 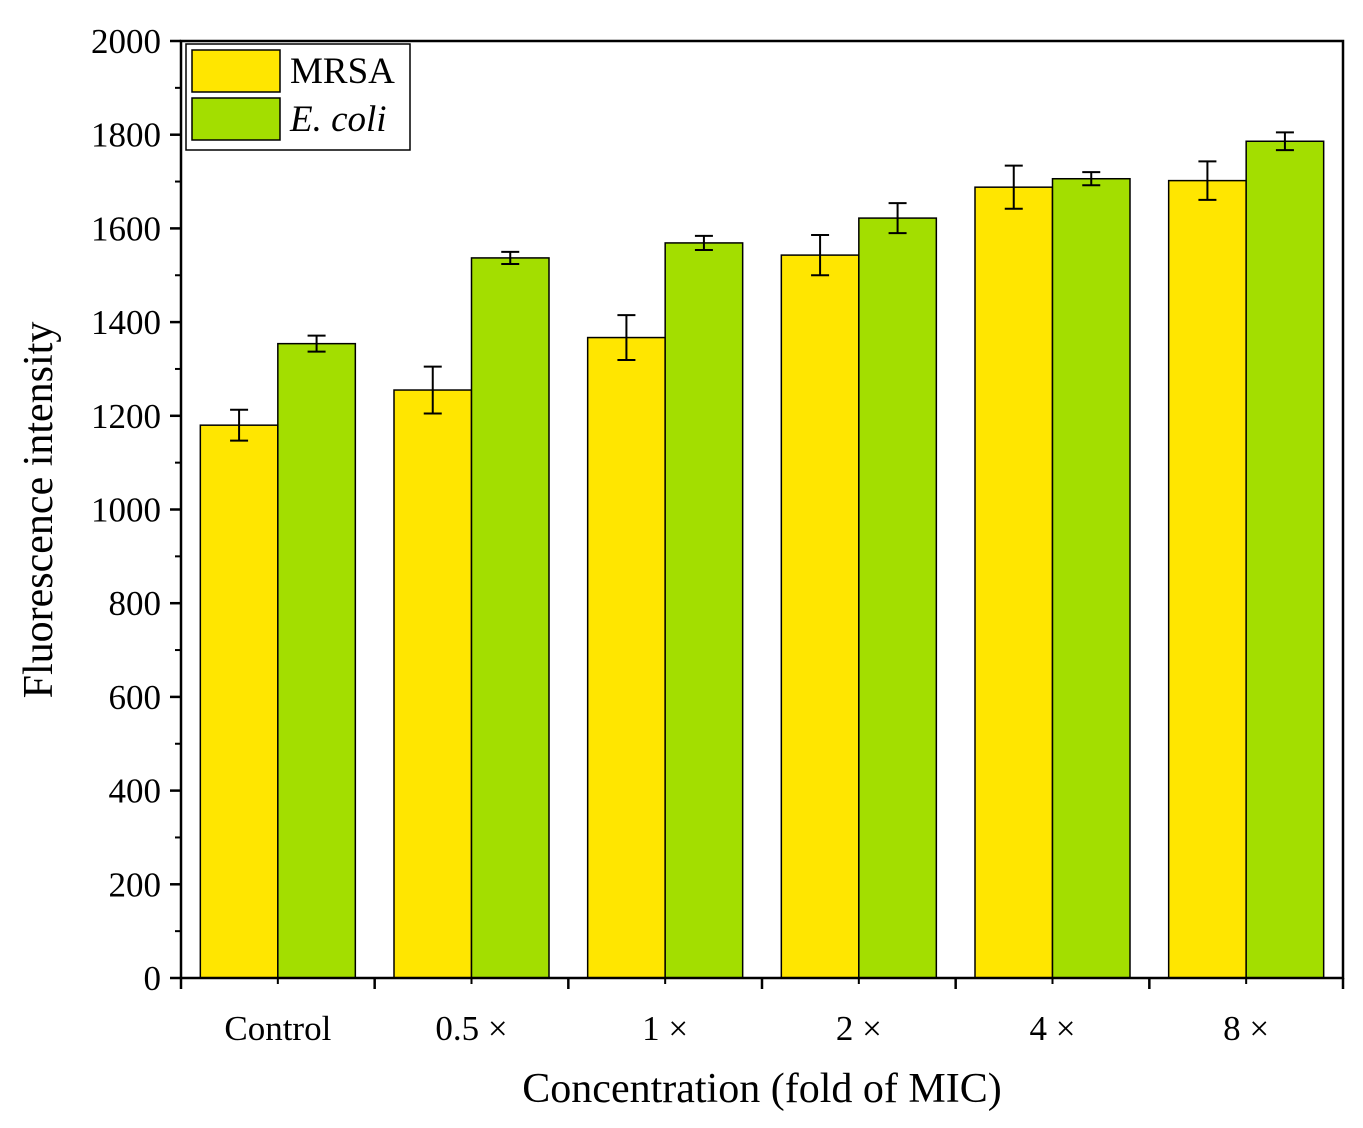 What do you see at coordinates (761, 1089) in the screenshot?
I see `x-axis-title: Concentration (fold of MIC)` at bounding box center [761, 1089].